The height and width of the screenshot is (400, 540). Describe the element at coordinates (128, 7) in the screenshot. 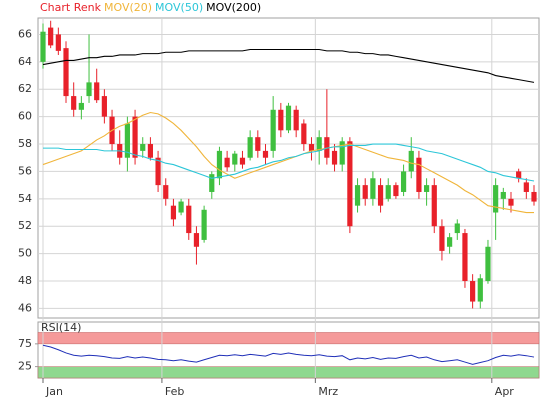

I see `legend-entry: MOV(20)` at that location.